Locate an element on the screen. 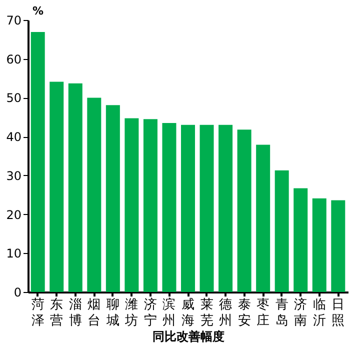 The height and width of the screenshot is (347, 353). y-axis-title: % is located at coordinates (38, 11).